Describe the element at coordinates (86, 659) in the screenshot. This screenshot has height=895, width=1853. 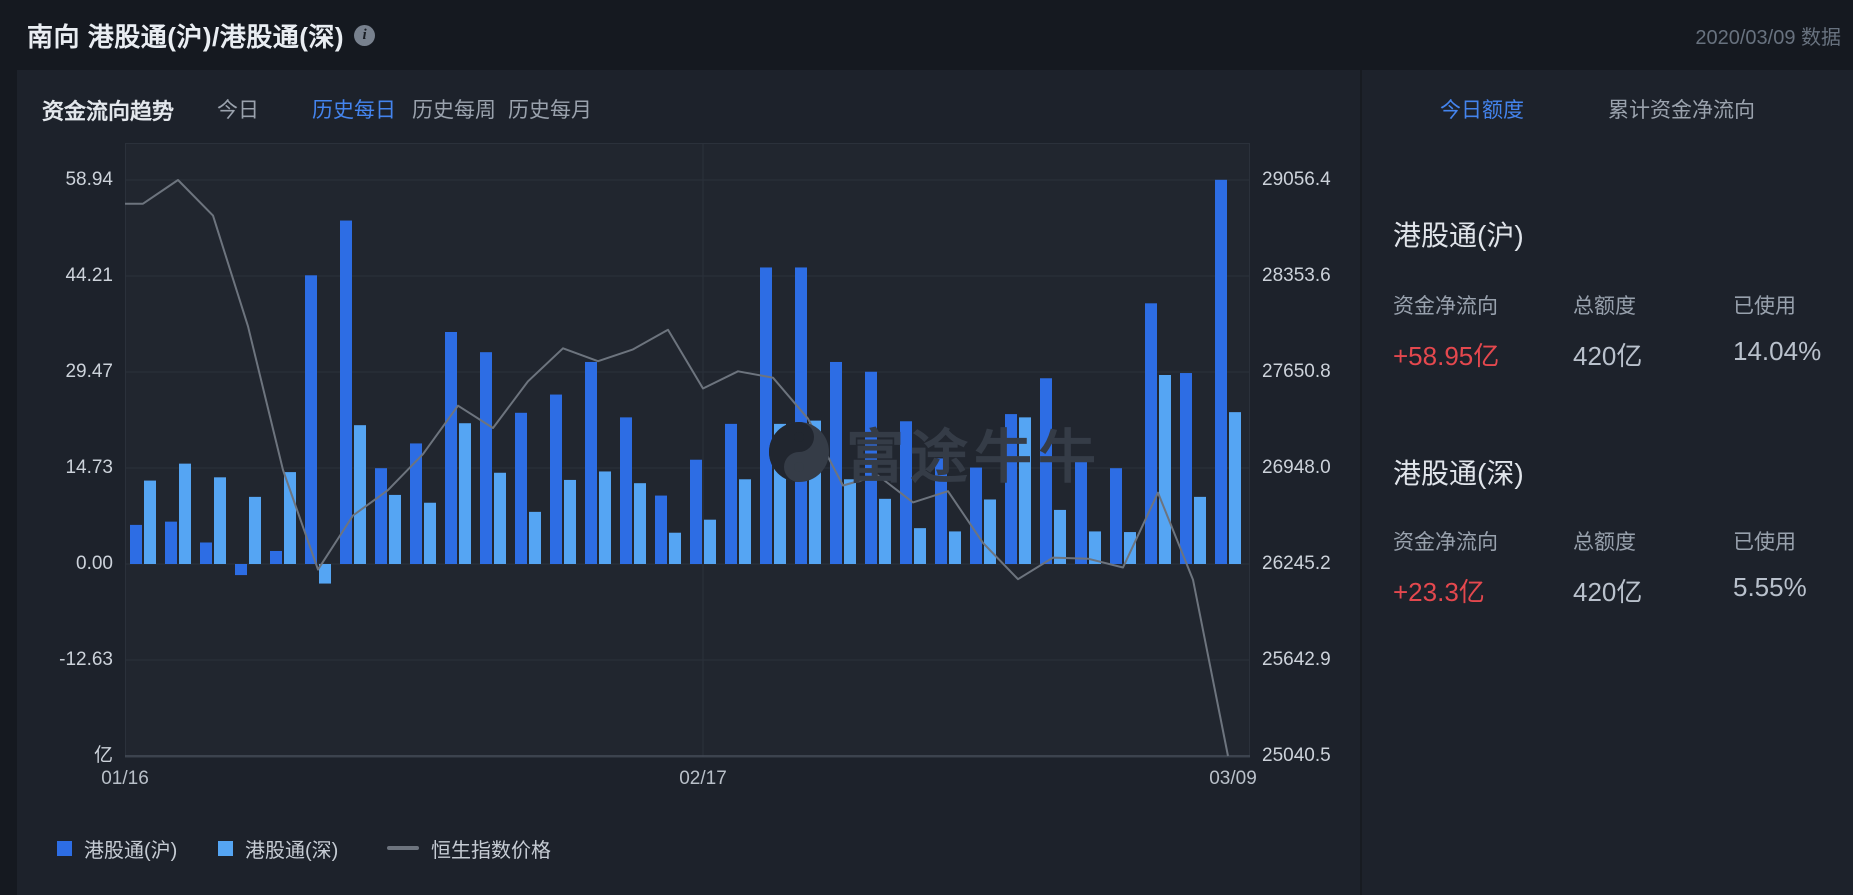
I see `y-axis-tick-left: -12.63` at that location.